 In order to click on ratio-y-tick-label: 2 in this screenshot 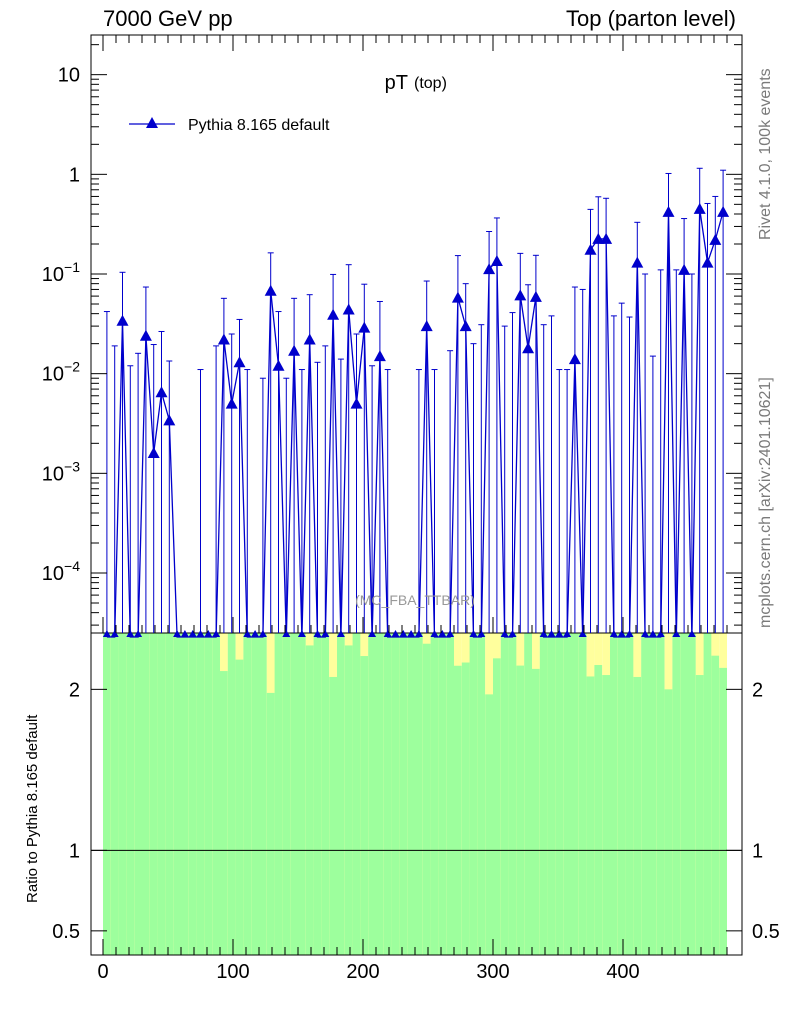, I will do `click(74, 690)`.